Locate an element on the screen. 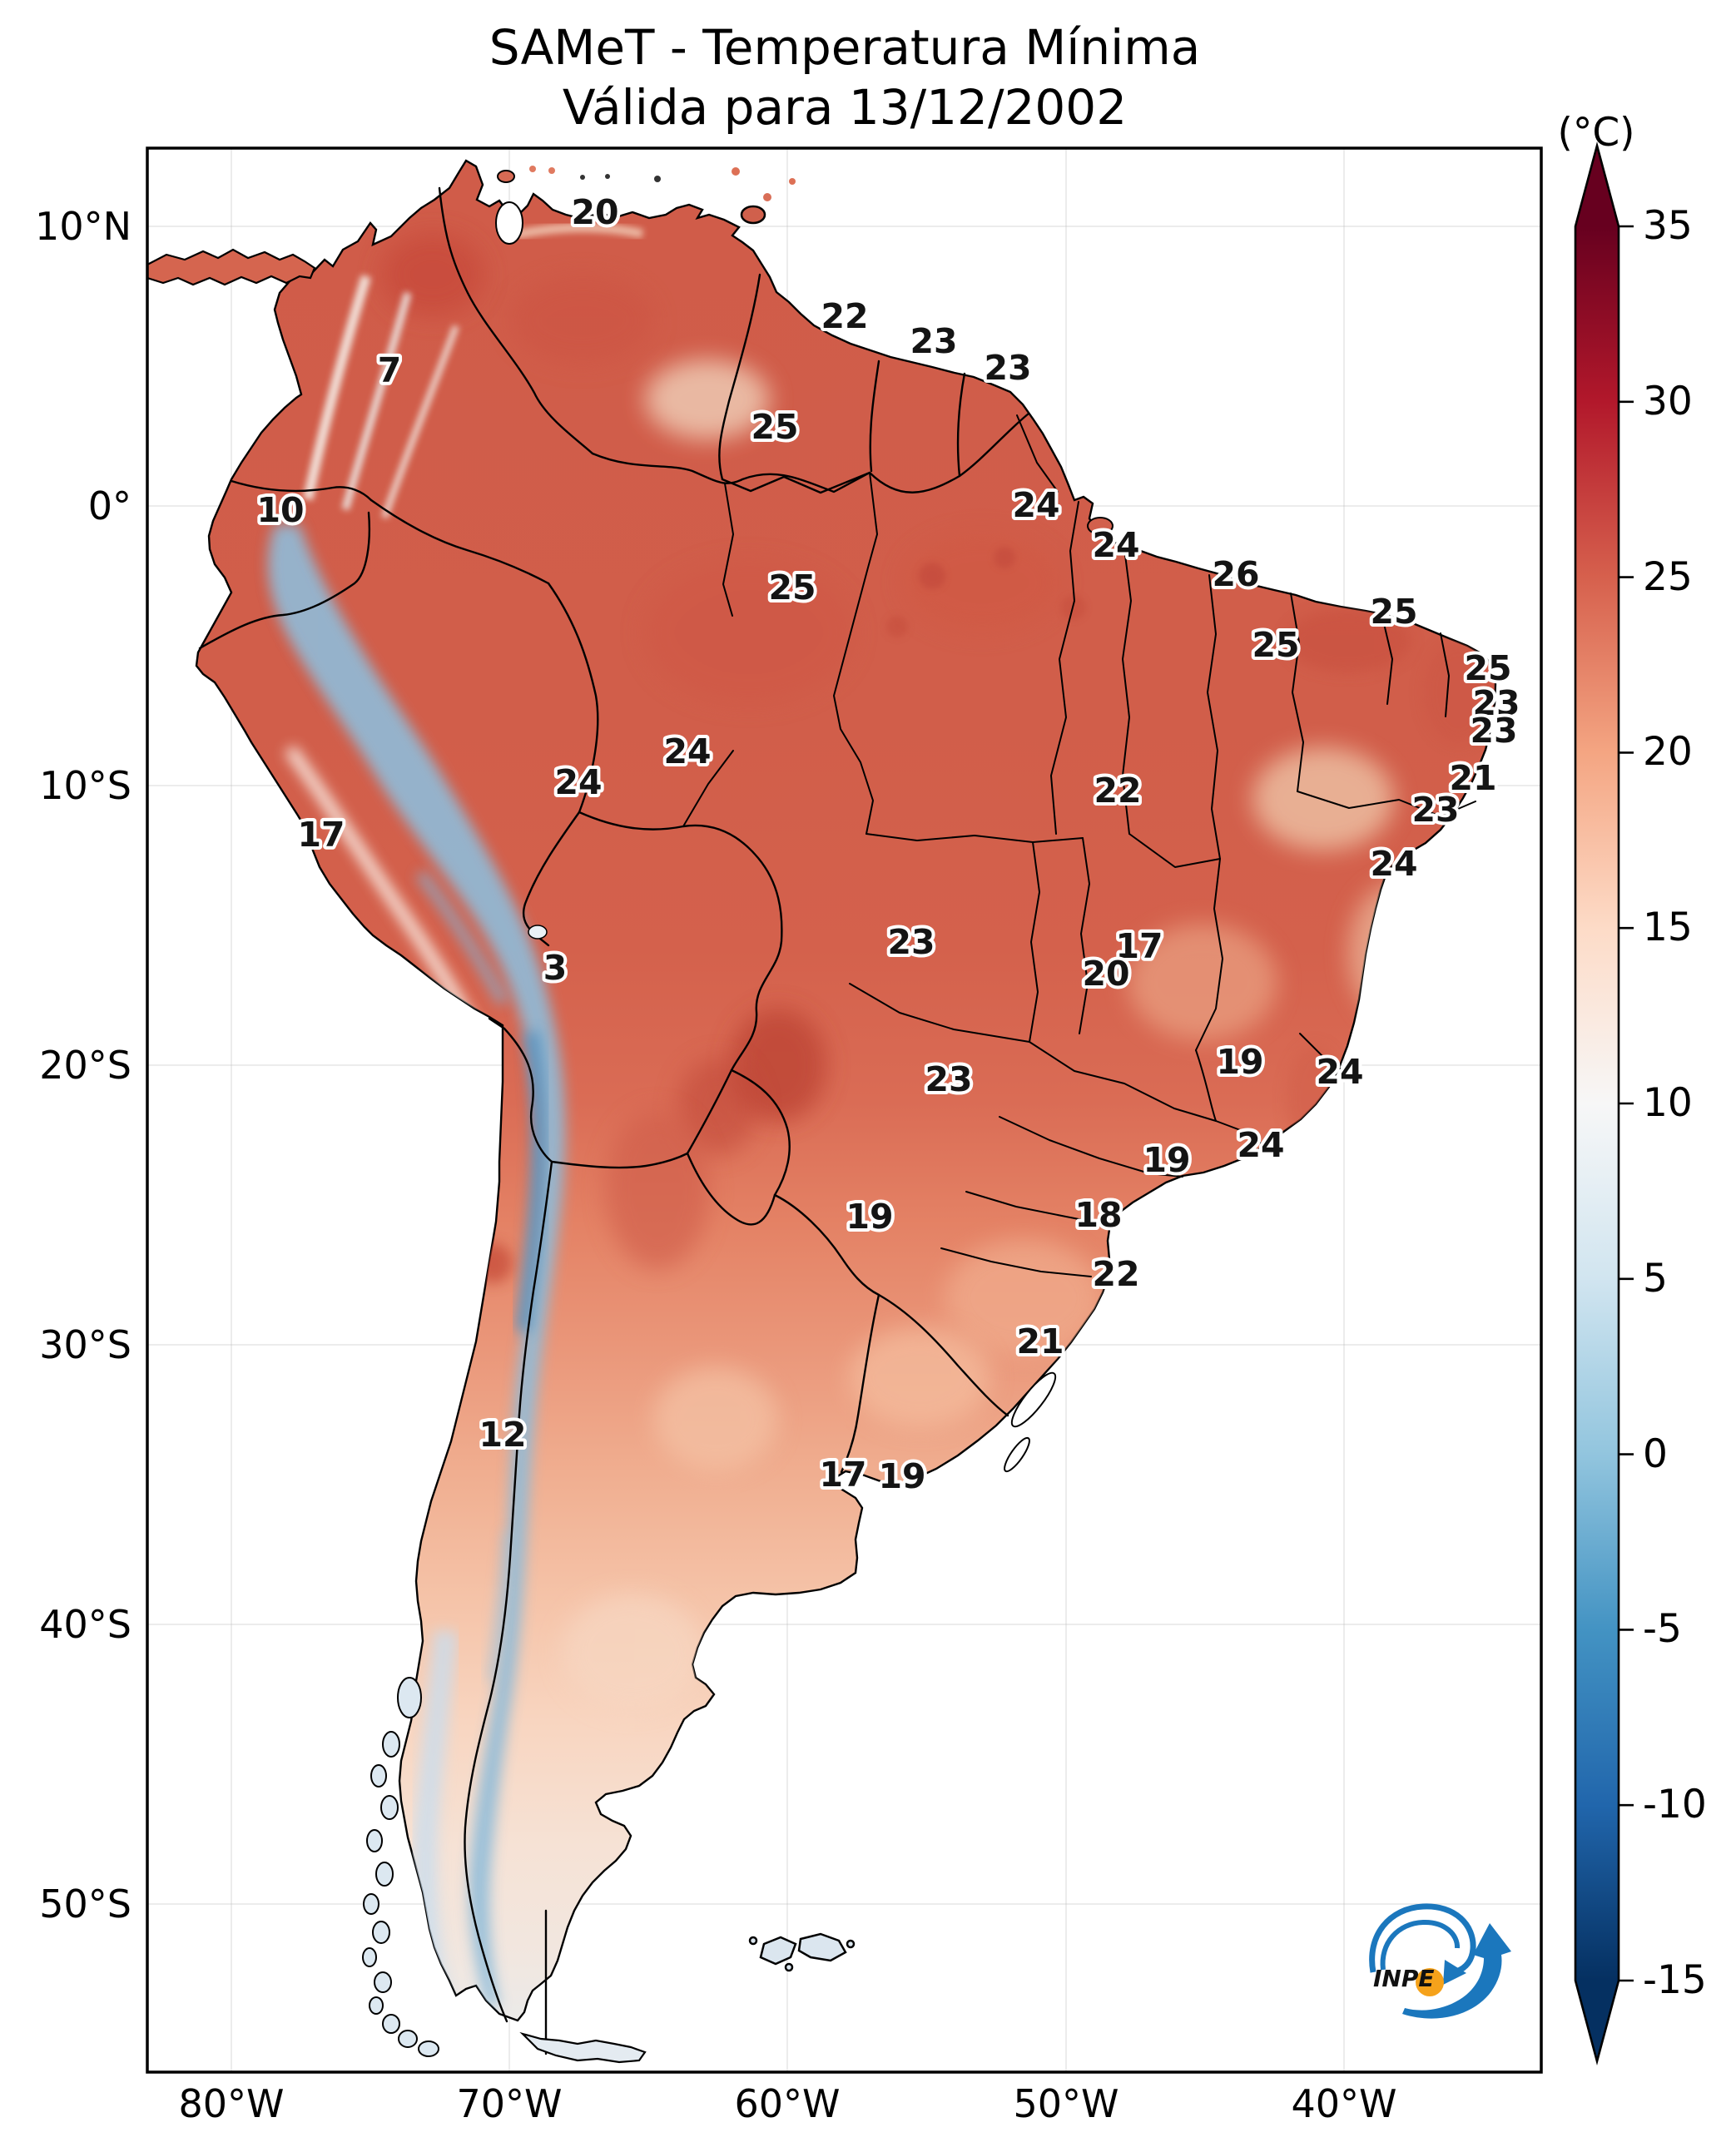 The height and width of the screenshot is (2152, 1736). trinidad-island is located at coordinates (753, 215).